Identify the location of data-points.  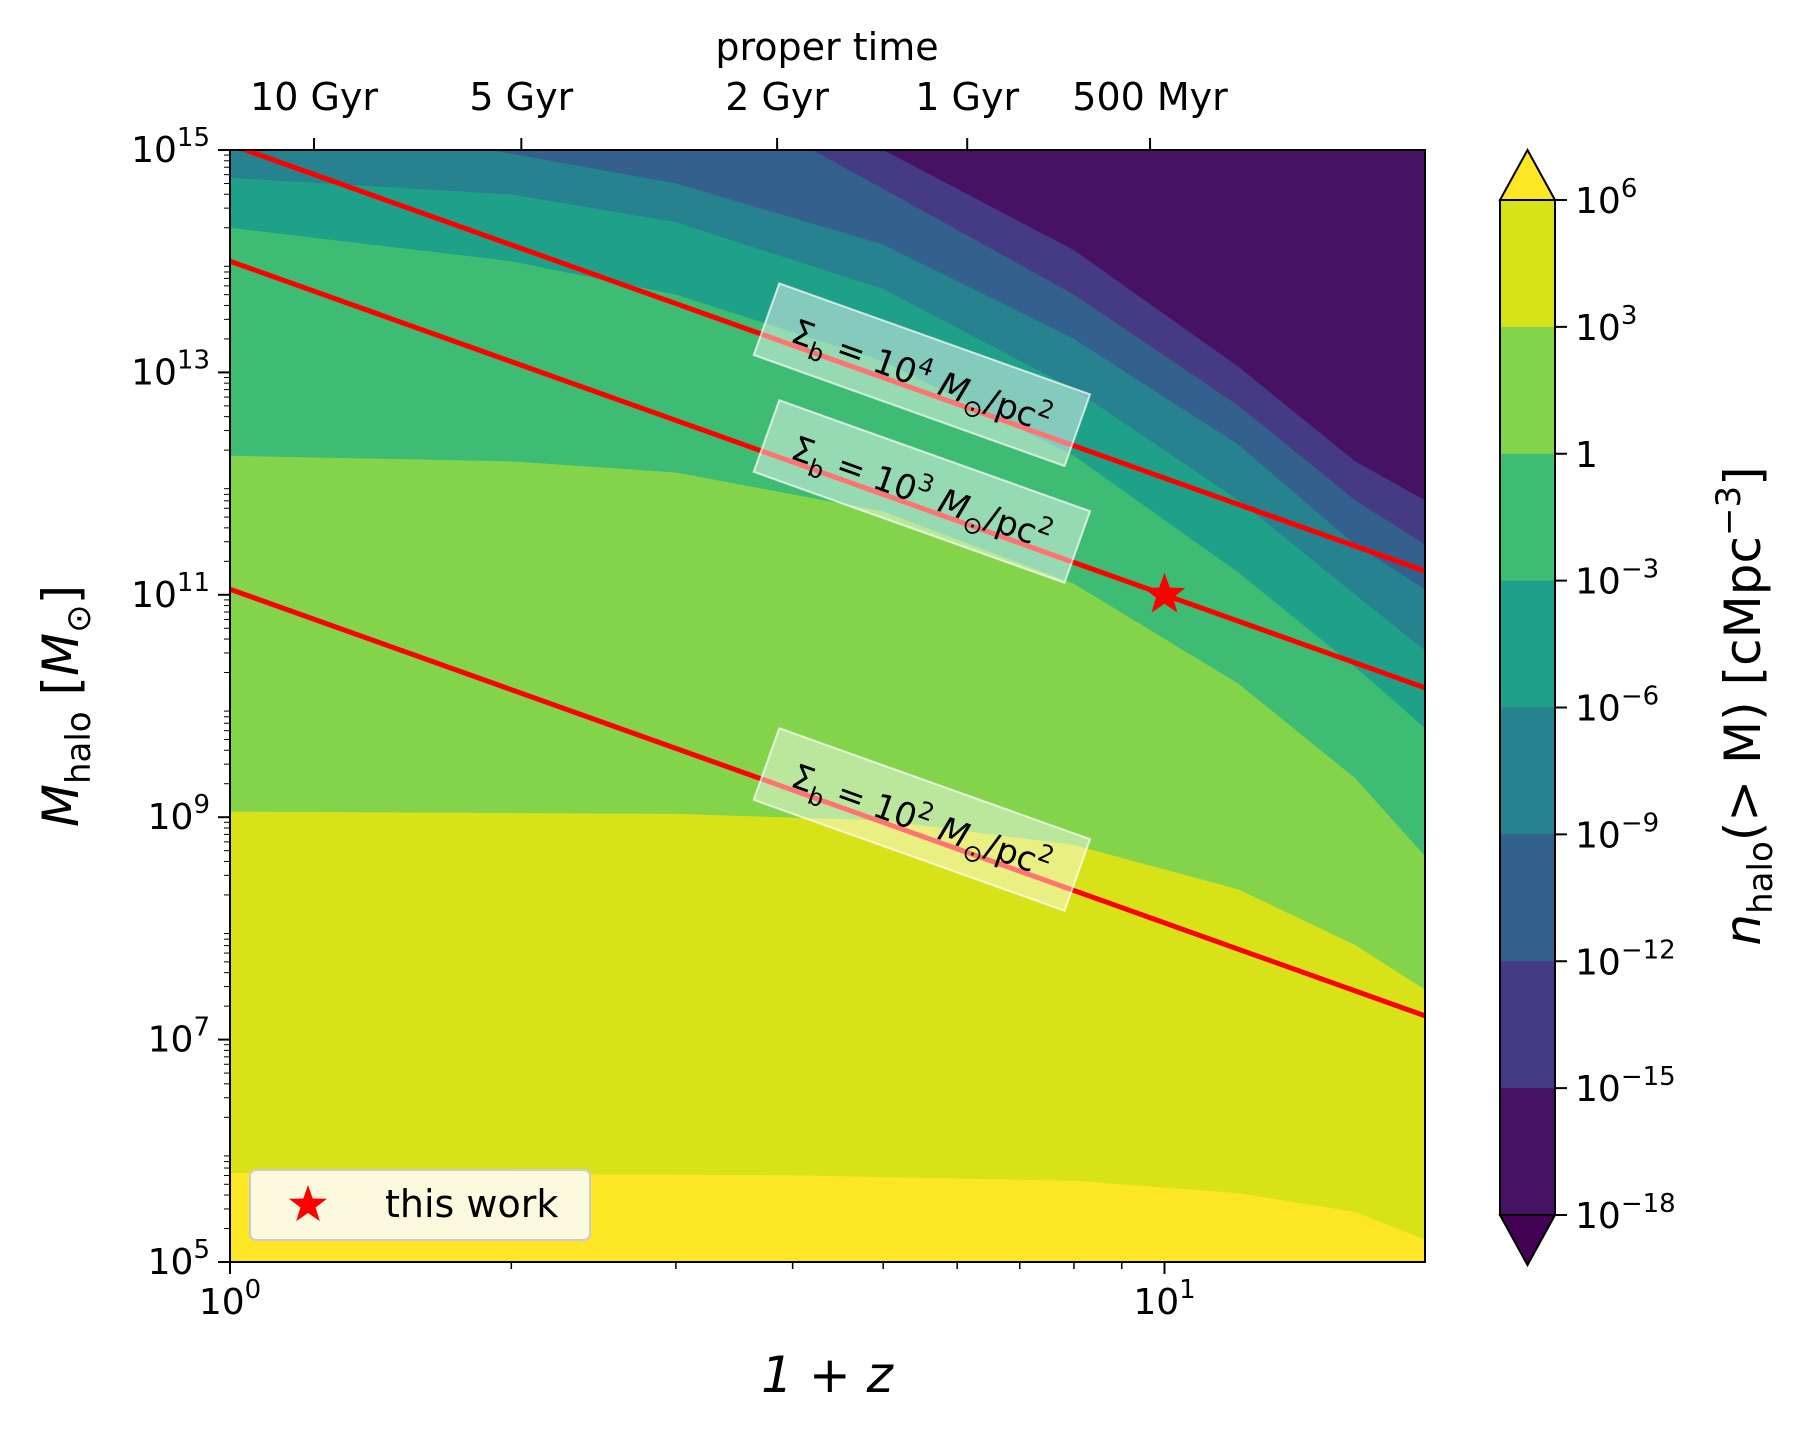
(1164, 592).